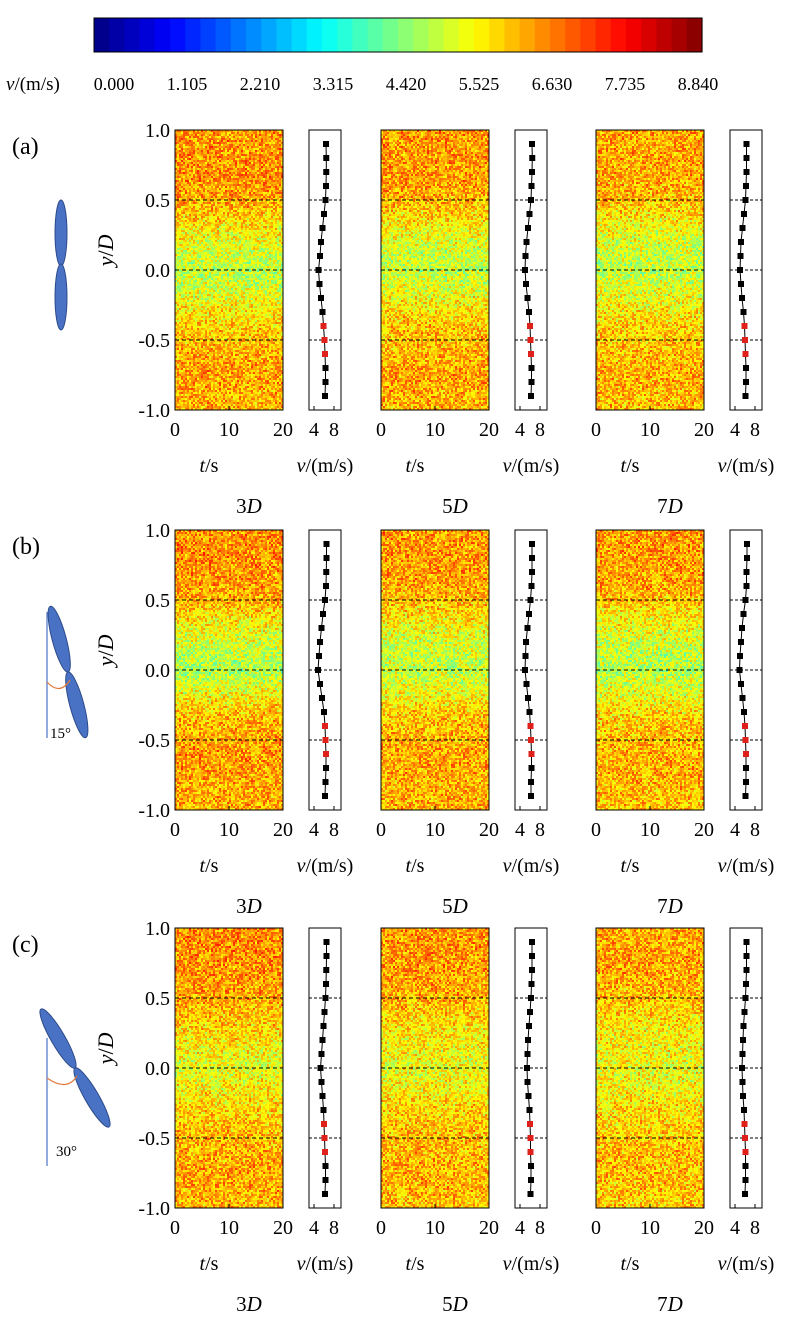 This screenshot has height=1319, width=800. I want to click on colorbar-tick-label: 7.735, so click(625, 84).